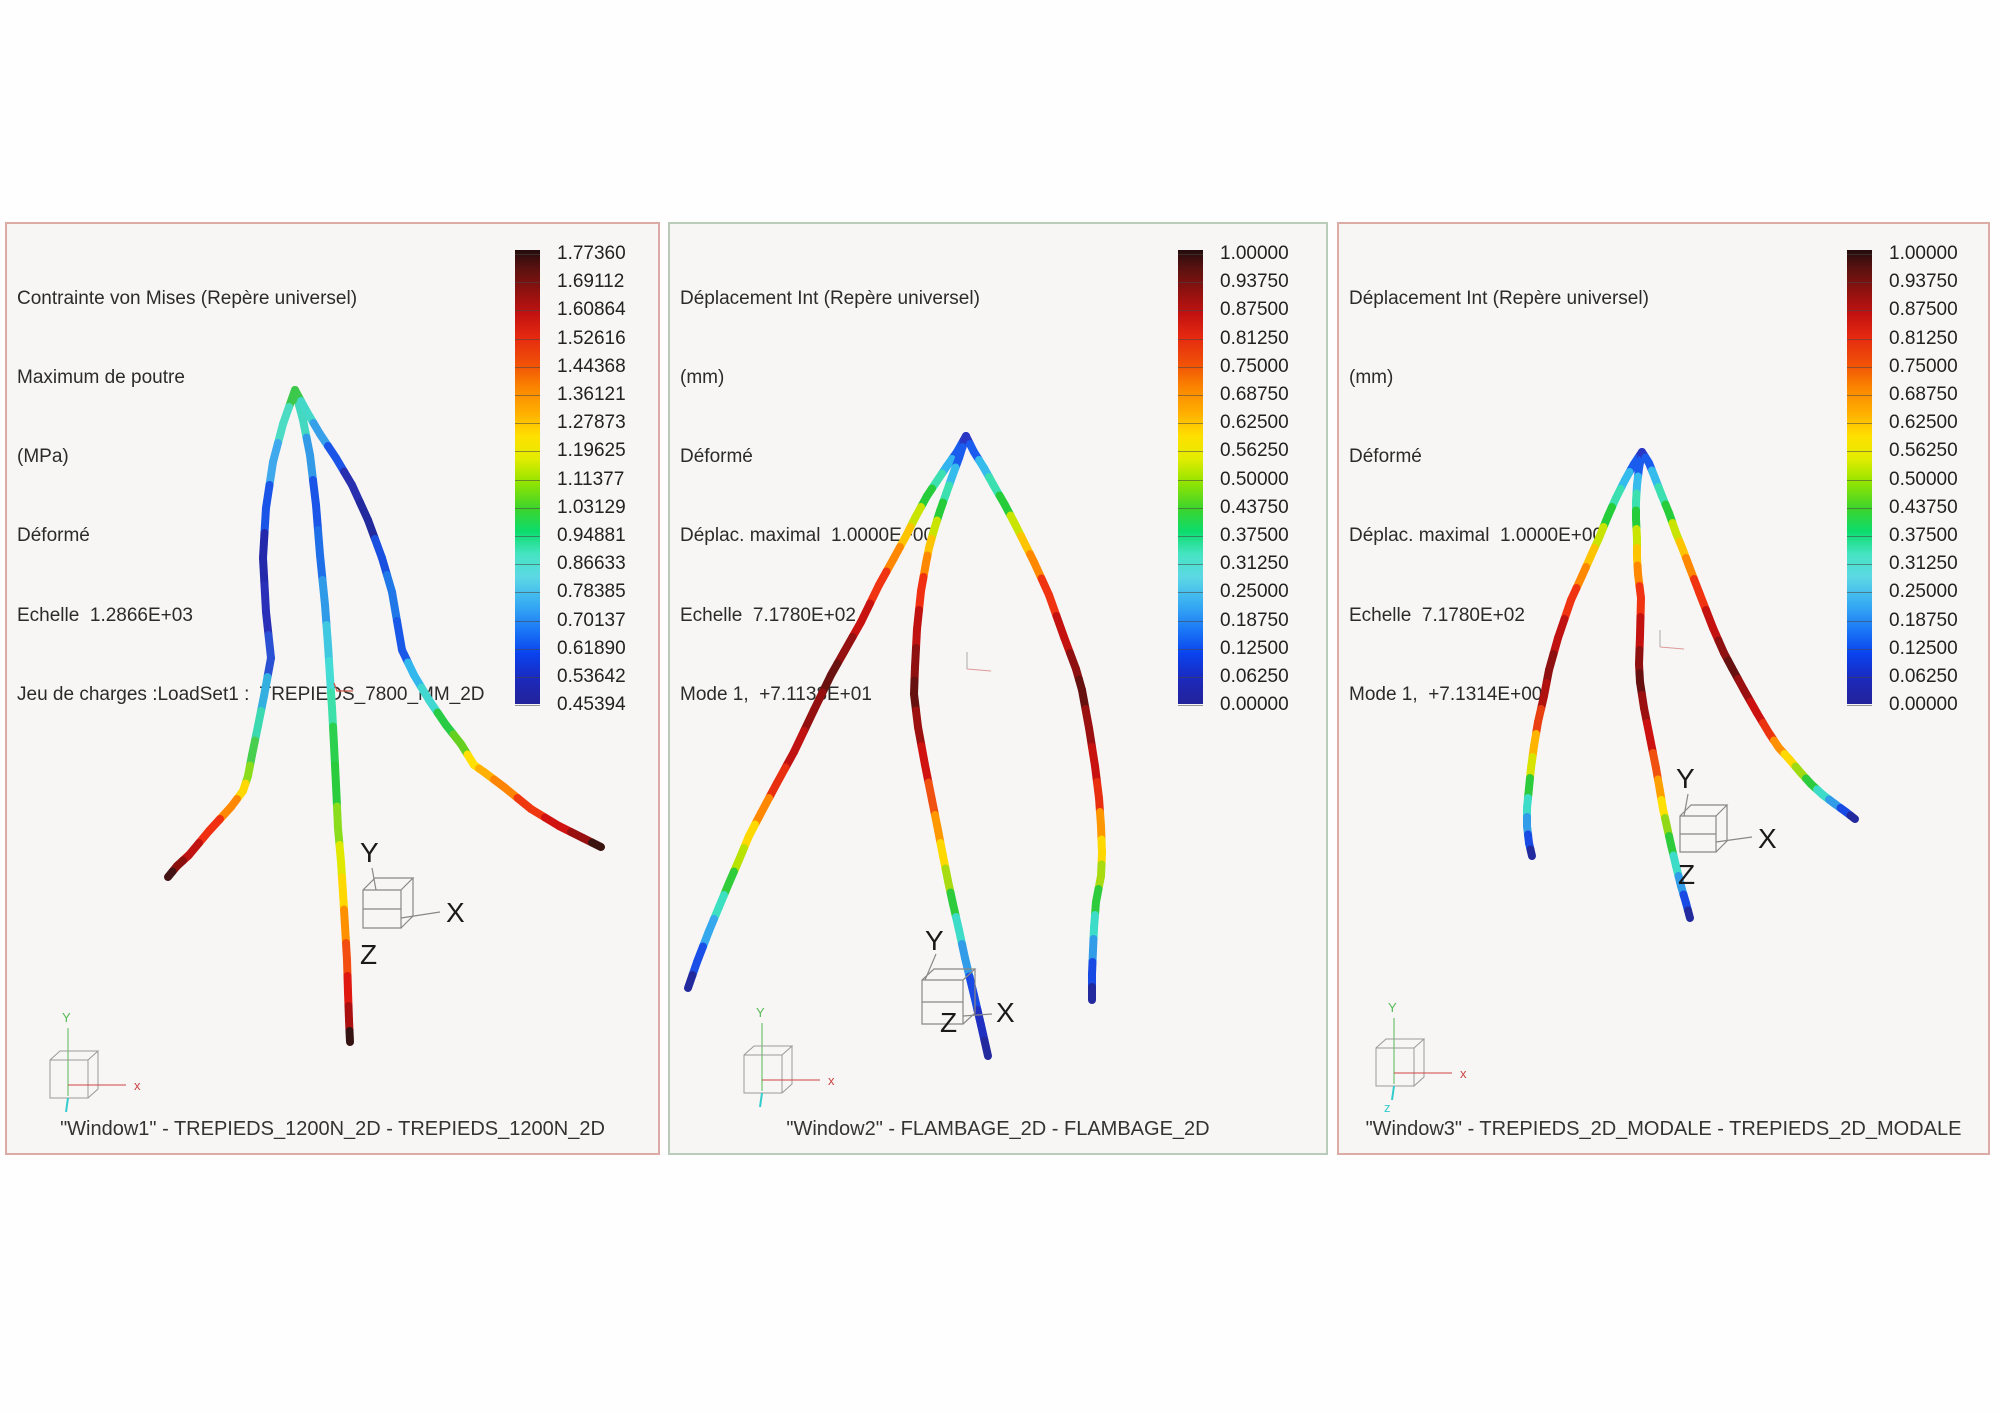 The width and height of the screenshot is (2000, 1414). What do you see at coordinates (591, 676) in the screenshot?
I see `legend-value: 0.53642` at bounding box center [591, 676].